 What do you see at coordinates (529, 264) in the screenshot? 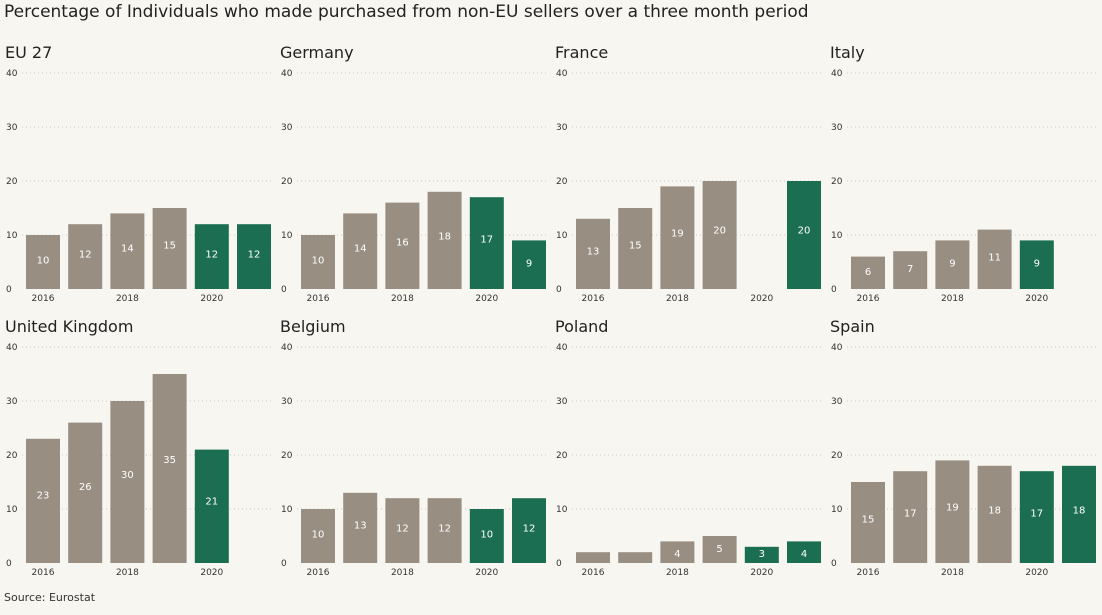
I see `bar-germany-2021` at bounding box center [529, 264].